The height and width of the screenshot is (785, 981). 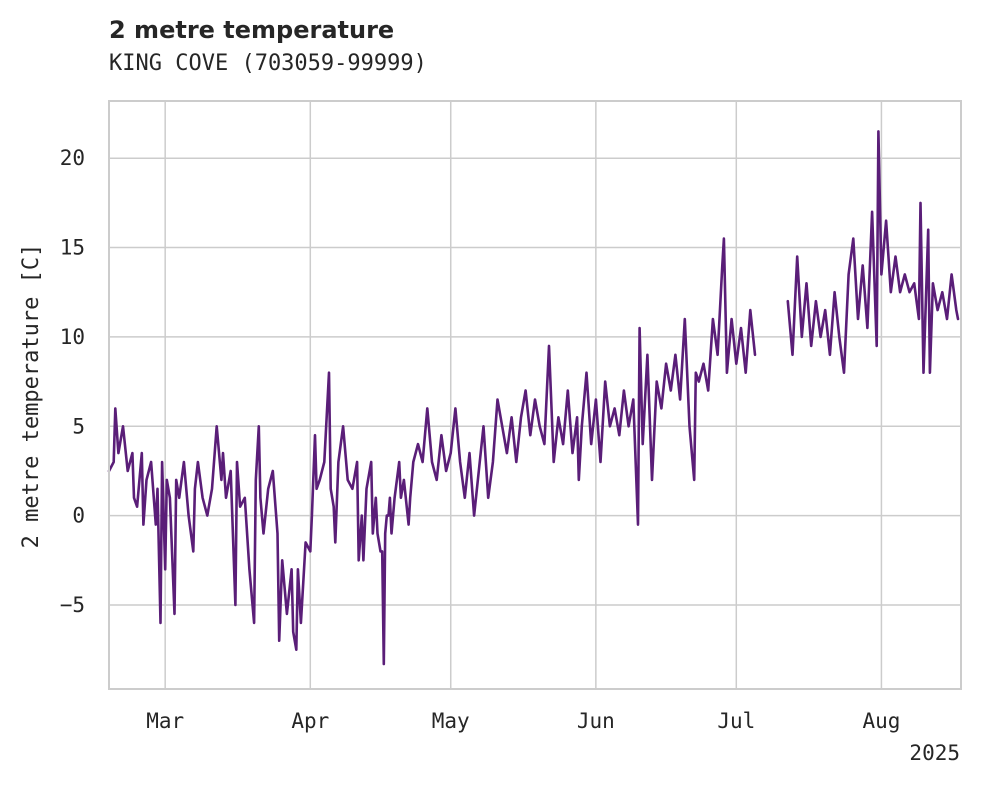 I want to click on y-tick-label: 0, so click(x=78, y=516).